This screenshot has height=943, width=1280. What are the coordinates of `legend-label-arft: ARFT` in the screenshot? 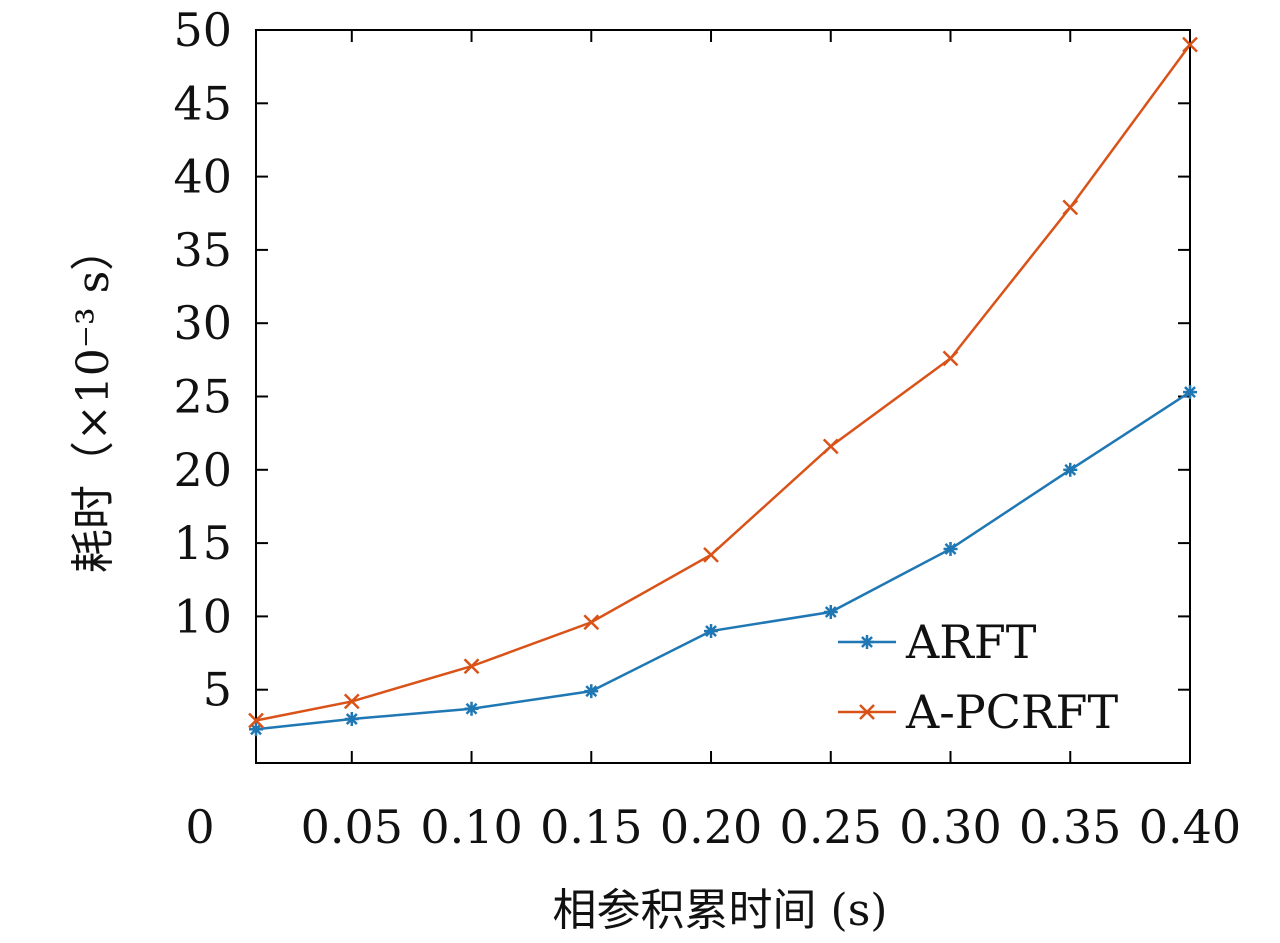 It's located at (971, 642).